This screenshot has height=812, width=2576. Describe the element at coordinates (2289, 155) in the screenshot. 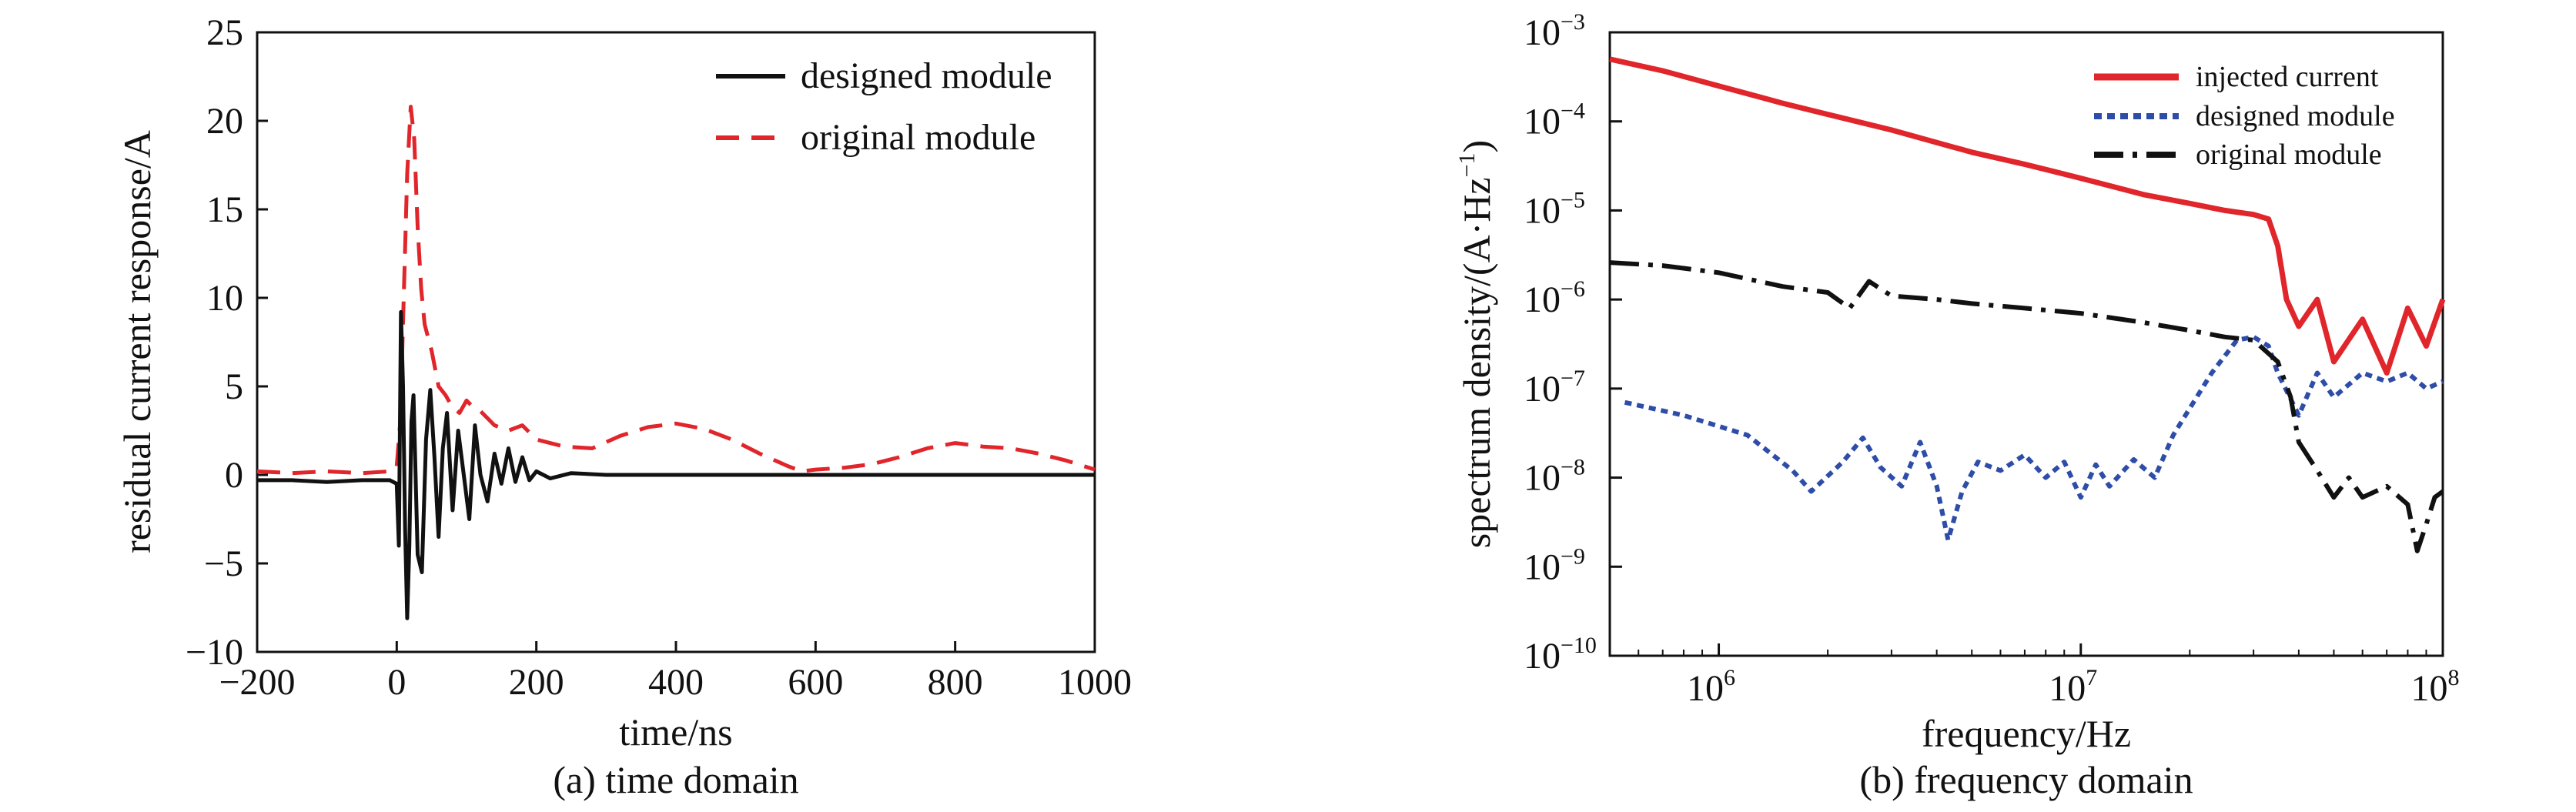

I see `legend-label-original-b: original module` at that location.